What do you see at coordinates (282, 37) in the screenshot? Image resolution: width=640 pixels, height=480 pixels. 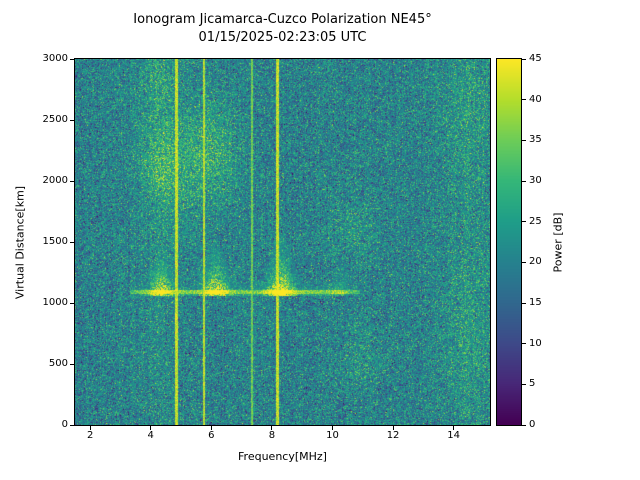 I see `figure-subtitle: 01/15/2025-02:23:05 UTC` at bounding box center [282, 37].